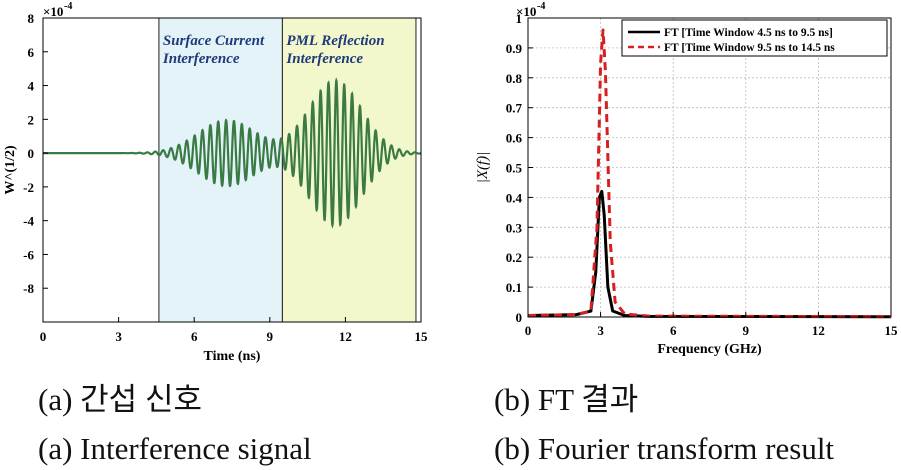  Describe the element at coordinates (514, 257) in the screenshot. I see `y-tick-label: 0.2` at that location.